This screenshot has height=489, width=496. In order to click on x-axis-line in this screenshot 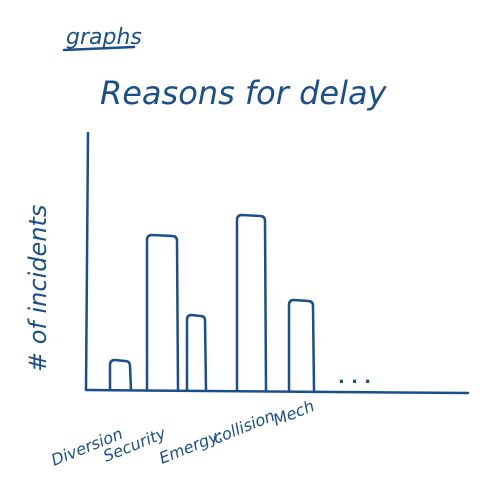, I will do `click(277, 391)`.